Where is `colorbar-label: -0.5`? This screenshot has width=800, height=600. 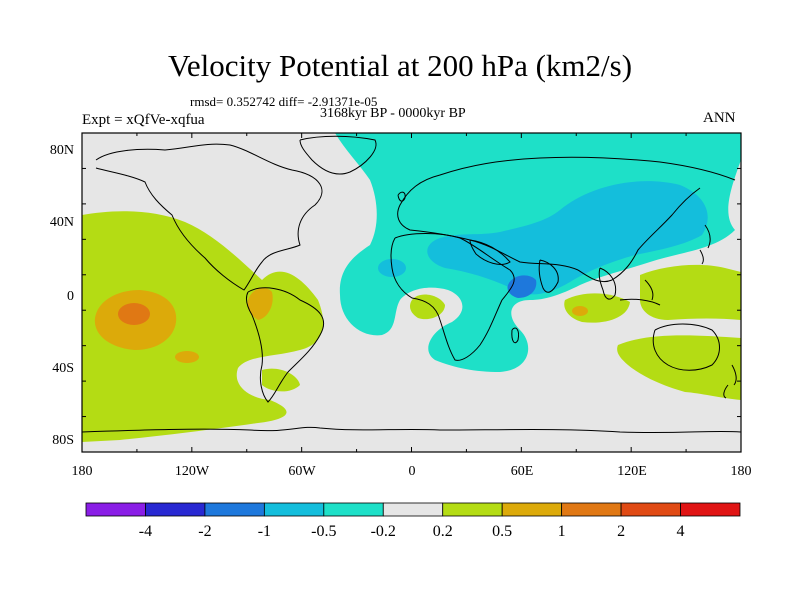 colorbar-label: -0.5 is located at coordinates (323, 531).